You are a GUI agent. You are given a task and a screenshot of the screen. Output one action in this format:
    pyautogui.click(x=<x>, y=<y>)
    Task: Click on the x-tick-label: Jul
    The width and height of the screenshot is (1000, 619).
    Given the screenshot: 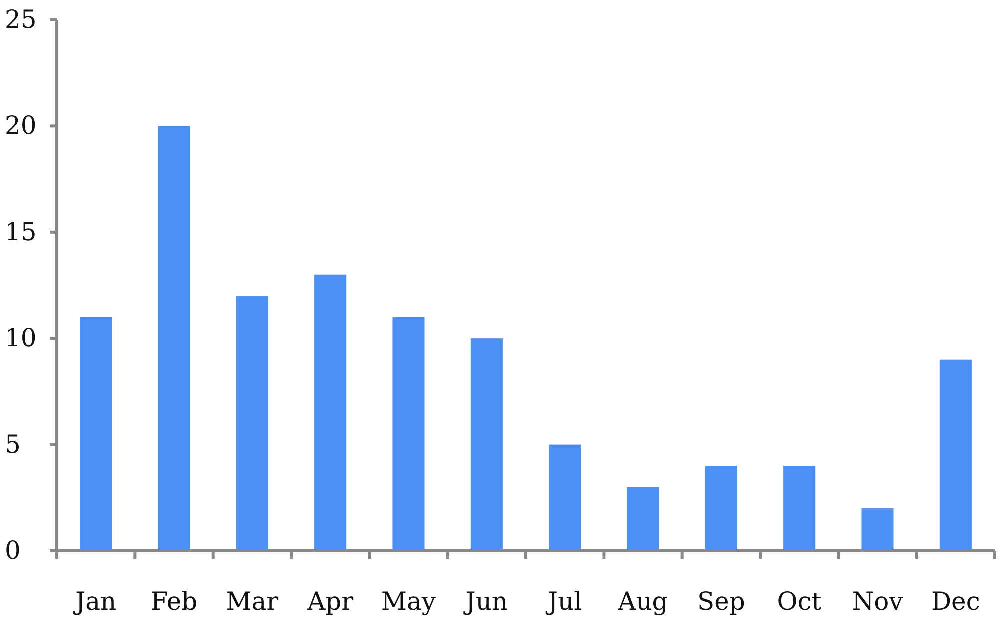 What is the action you would take?
    pyautogui.click(x=563, y=601)
    